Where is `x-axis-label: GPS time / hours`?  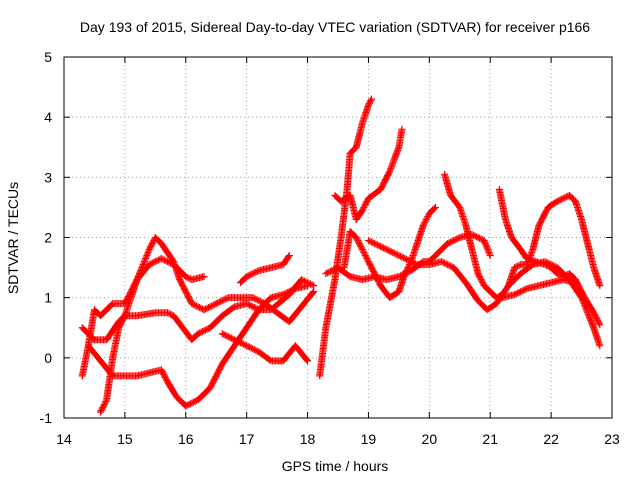
x-axis-label: GPS time / hours is located at coordinates (335, 466).